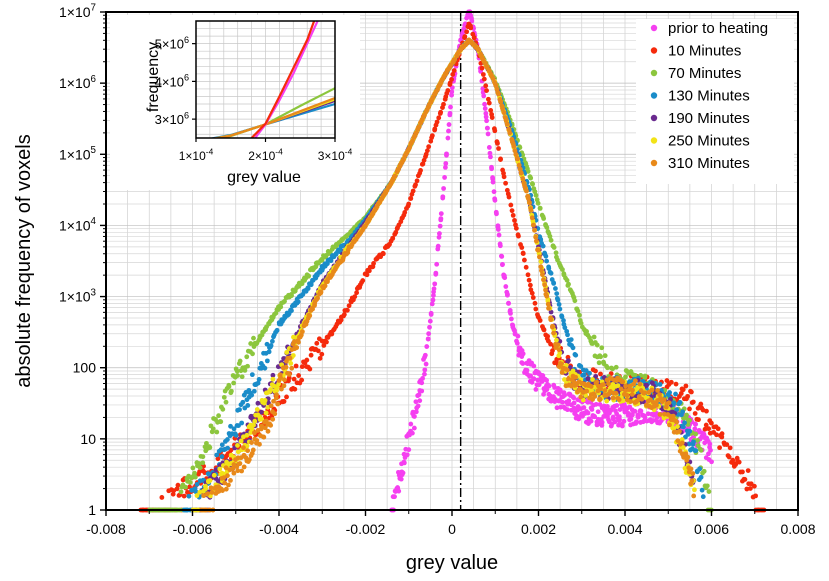  What do you see at coordinates (704, 51) in the screenshot?
I see `legend-label: 10 Minutes` at bounding box center [704, 51].